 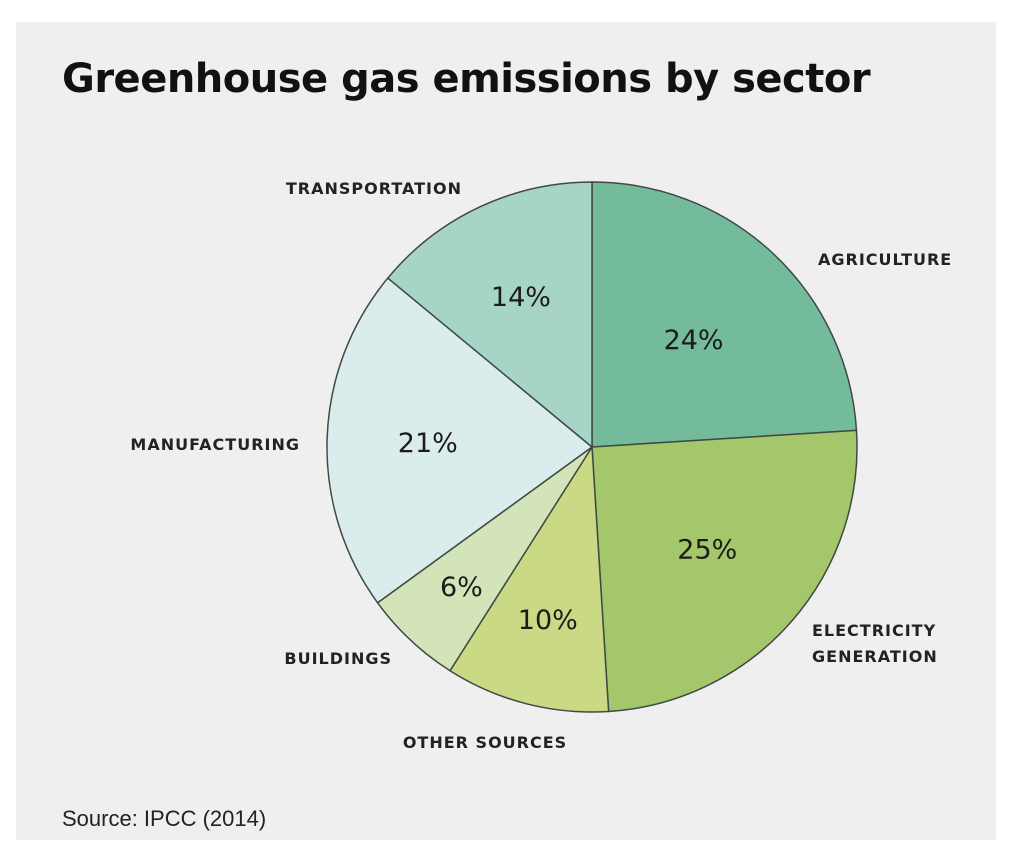 What do you see at coordinates (215, 444) in the screenshot?
I see `slice-category-label: MANUFACTURING` at bounding box center [215, 444].